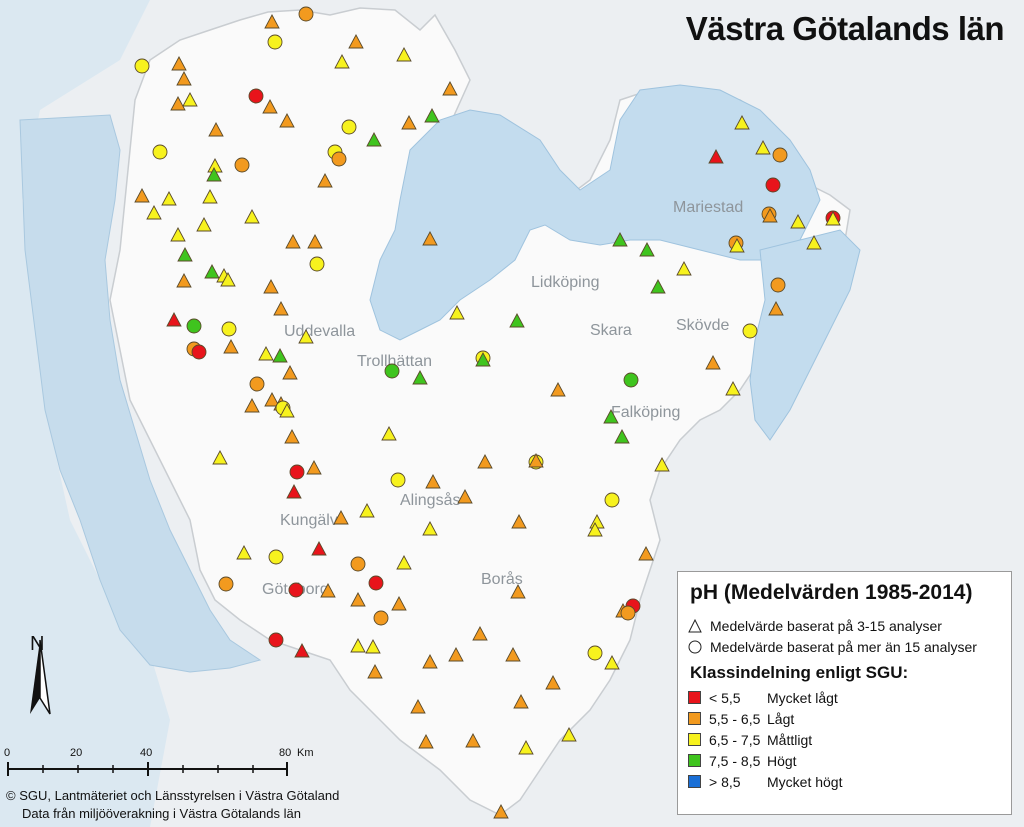 This screenshot has width=1024, height=827. What do you see at coordinates (694, 760) in the screenshot?
I see `class-swatch-high` at bounding box center [694, 760].